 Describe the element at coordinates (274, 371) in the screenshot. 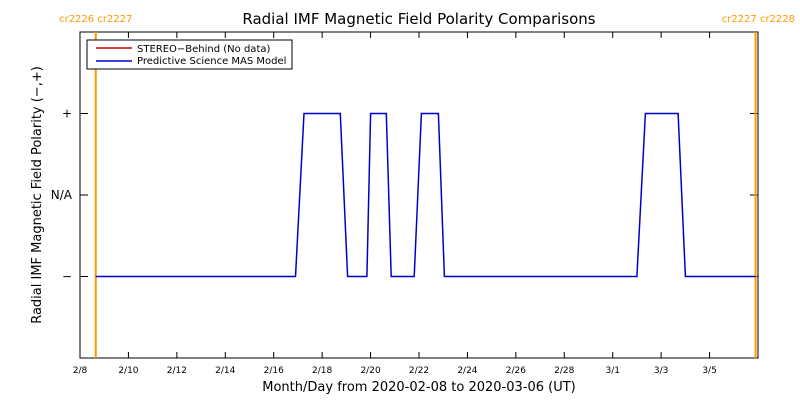

I see `x-tick-label: 2/16` at that location.